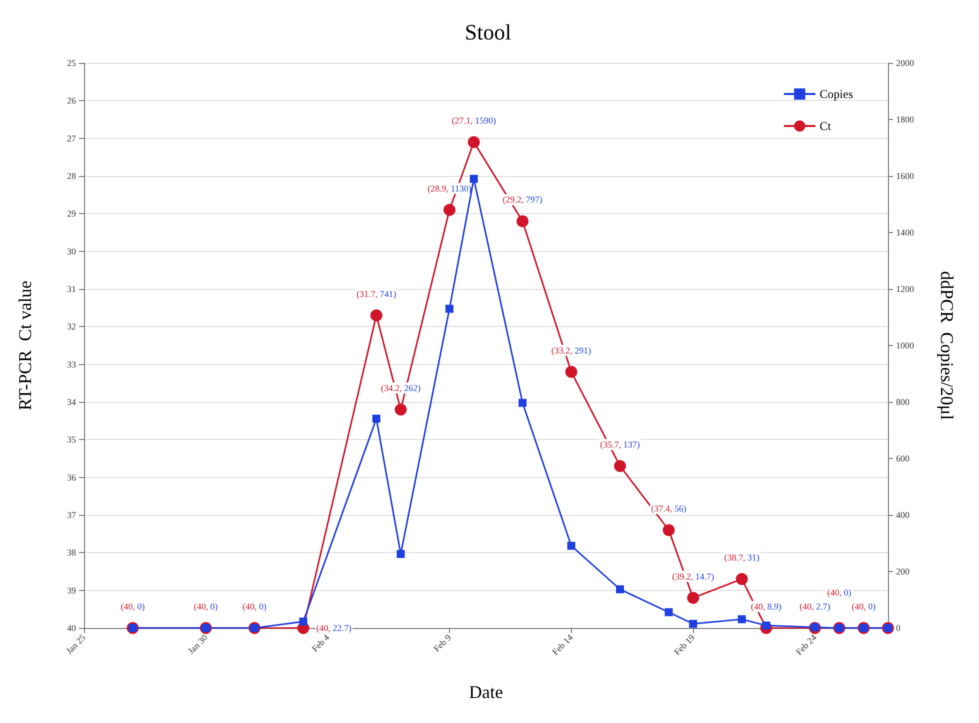 This screenshot has height=723, width=979. Describe the element at coordinates (684, 645) in the screenshot. I see `x-tick-label: Feb 19` at that location.